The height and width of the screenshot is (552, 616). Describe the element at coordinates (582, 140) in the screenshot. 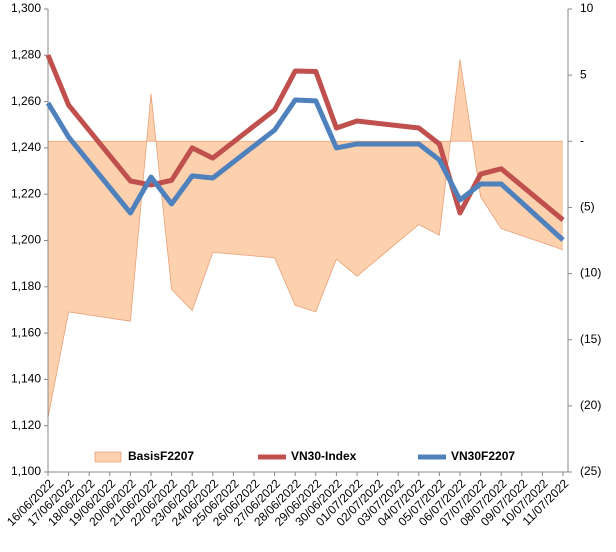

I see `y2-tick-label: -` at that location.